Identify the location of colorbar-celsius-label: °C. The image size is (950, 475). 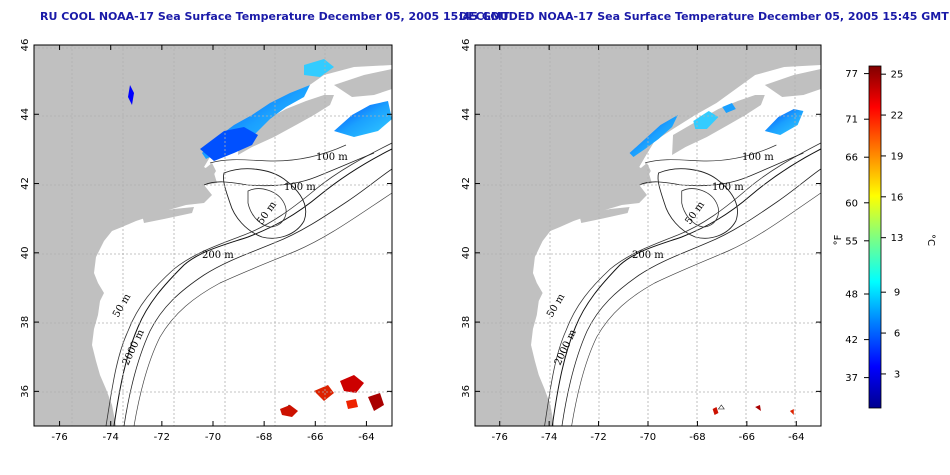
(930, 240).